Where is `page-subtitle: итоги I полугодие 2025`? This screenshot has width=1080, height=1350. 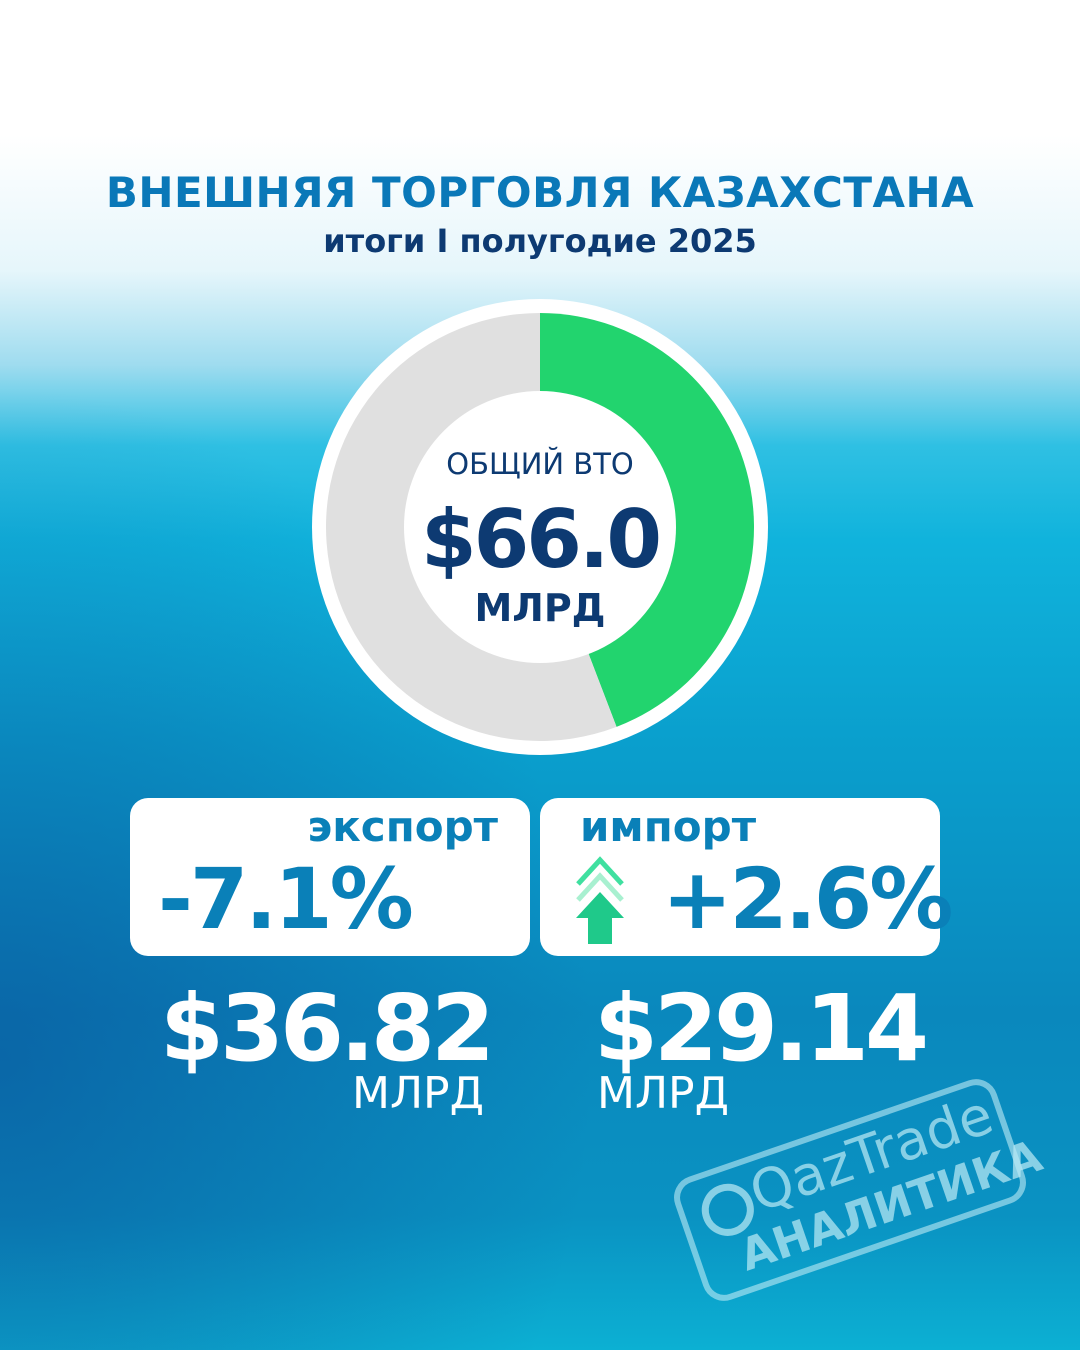 page-subtitle: итоги I полугодие 2025 is located at coordinates (540, 241).